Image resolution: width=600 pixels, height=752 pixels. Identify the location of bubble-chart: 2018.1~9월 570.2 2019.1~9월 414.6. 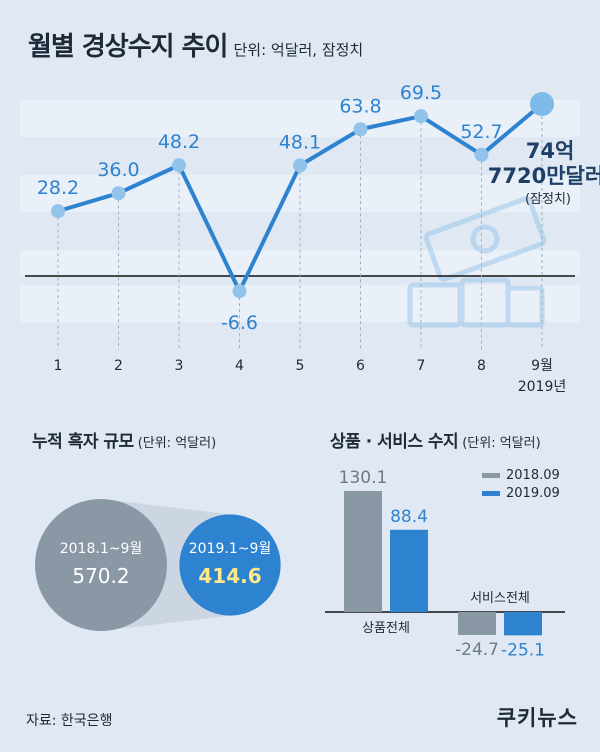
(158, 565).